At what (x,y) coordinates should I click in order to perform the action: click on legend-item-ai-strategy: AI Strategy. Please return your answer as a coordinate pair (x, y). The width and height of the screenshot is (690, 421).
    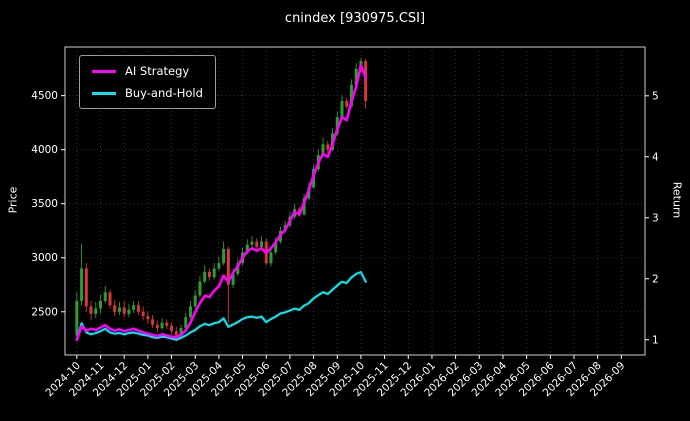
    Looking at the image, I should click on (147, 71).